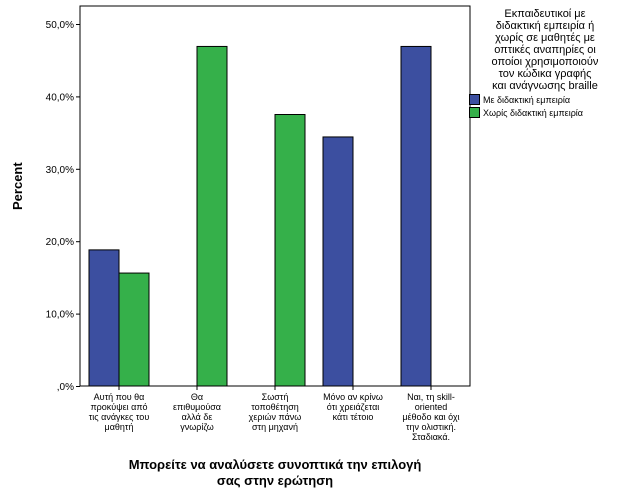 This screenshot has width=627, height=502. Describe the element at coordinates (545, 26) in the screenshot. I see `legend-title-line: διδακτική εμπειρία ή` at that location.